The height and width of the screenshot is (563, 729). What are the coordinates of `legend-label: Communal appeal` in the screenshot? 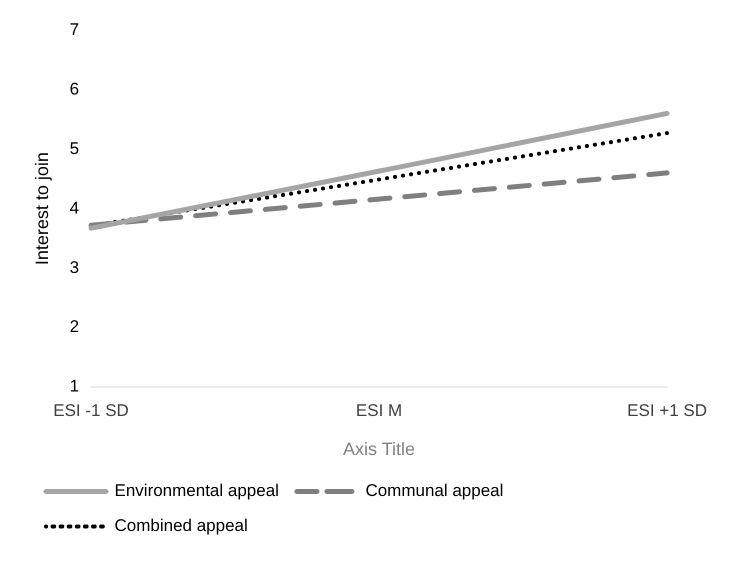 It's located at (434, 490).